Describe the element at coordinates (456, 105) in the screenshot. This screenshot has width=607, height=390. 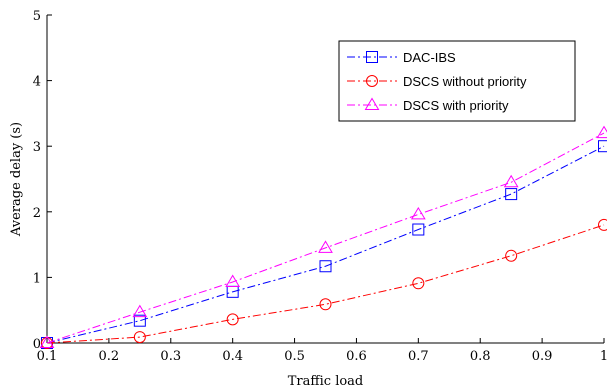
I see `legend-label: DSCS with priority` at that location.